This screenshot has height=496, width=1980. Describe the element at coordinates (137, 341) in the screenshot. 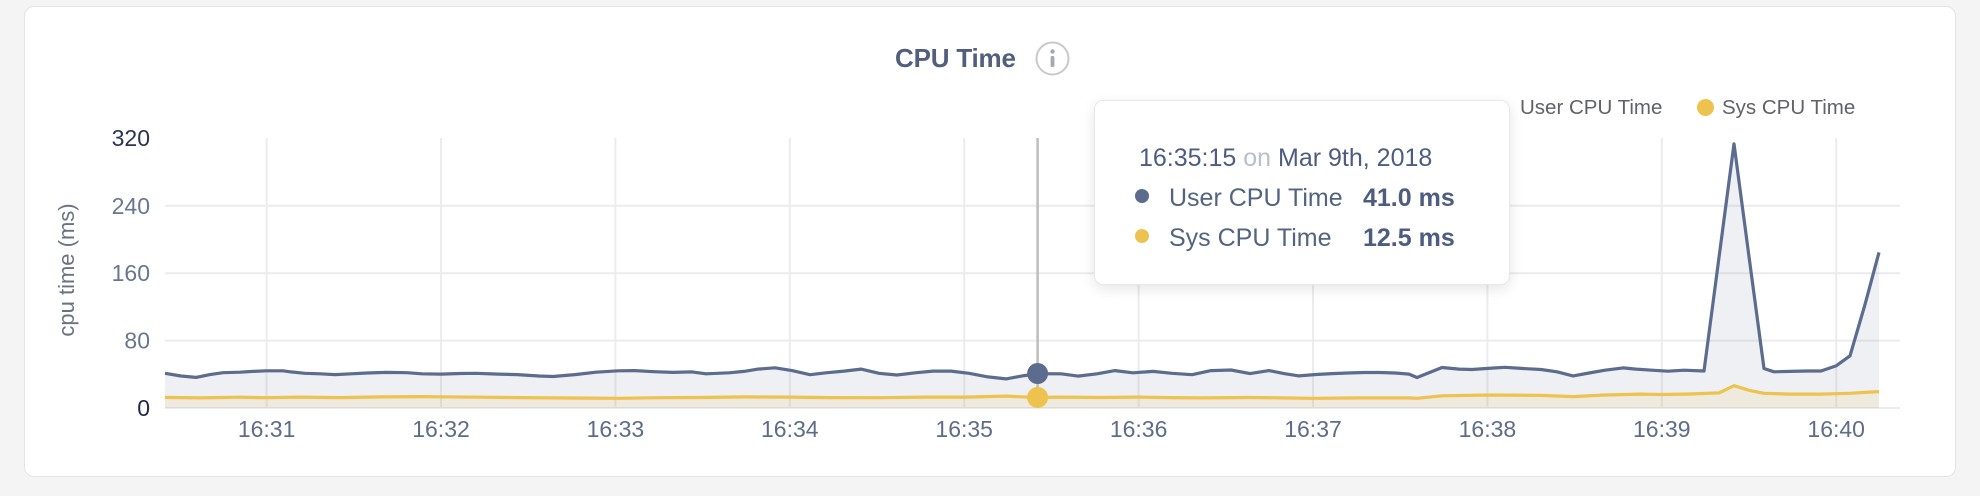

I see `svg-text: 80` at that location.